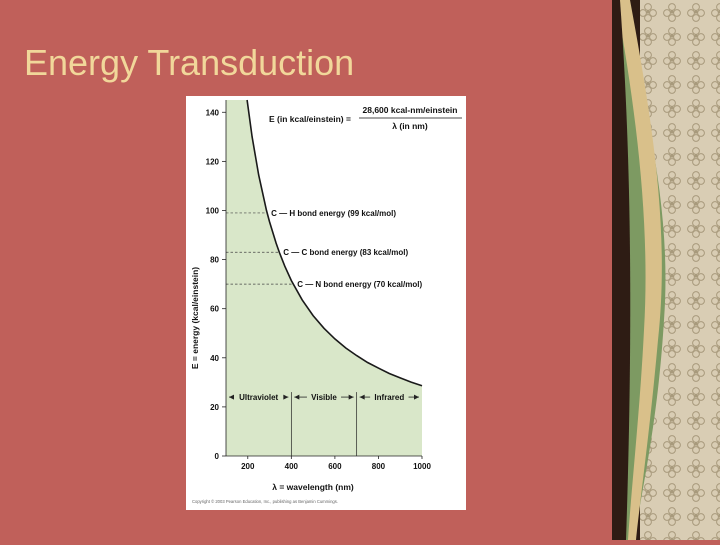 The width and height of the screenshot is (720, 545). I want to click on y-tick-label: 80, so click(214, 260).